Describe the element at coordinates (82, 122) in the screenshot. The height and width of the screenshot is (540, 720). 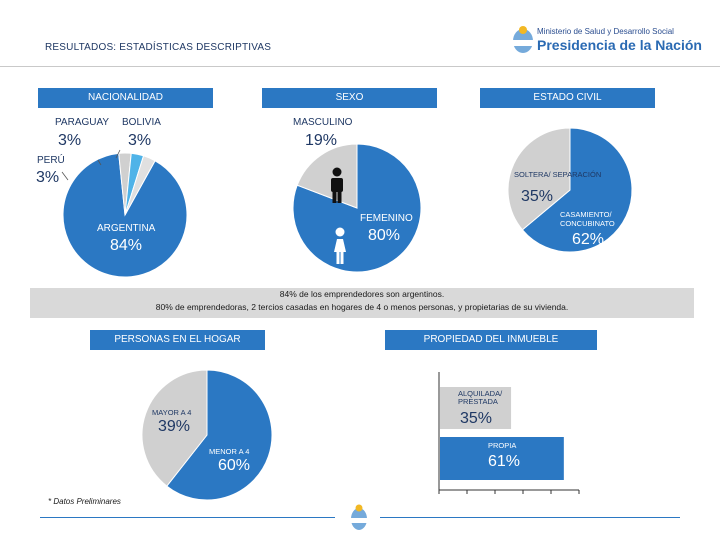
I see `label-paraguay: PARAGUAY` at that location.